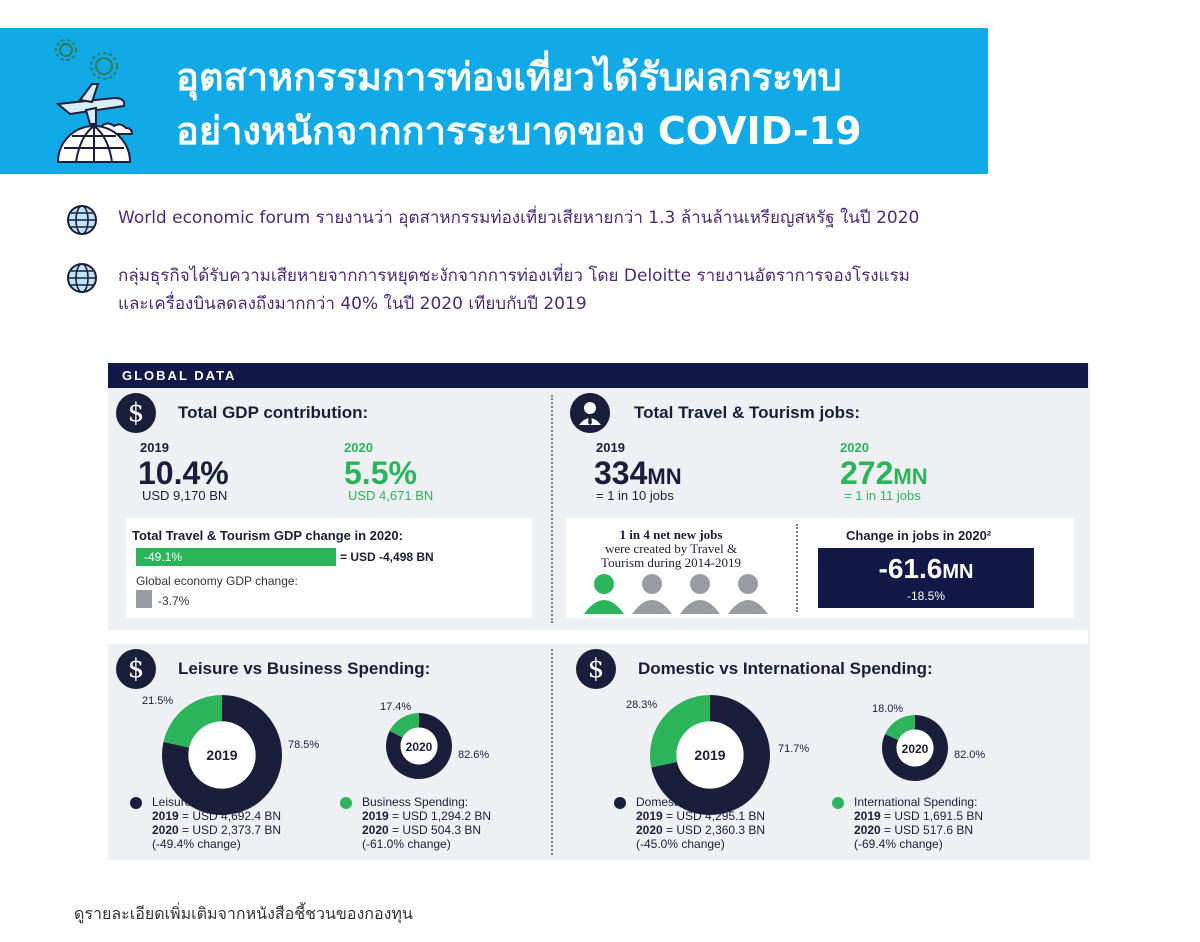 The height and width of the screenshot is (942, 1200). I want to click on legend-row: 2019 = USD 1,294.2 BN, so click(426, 816).